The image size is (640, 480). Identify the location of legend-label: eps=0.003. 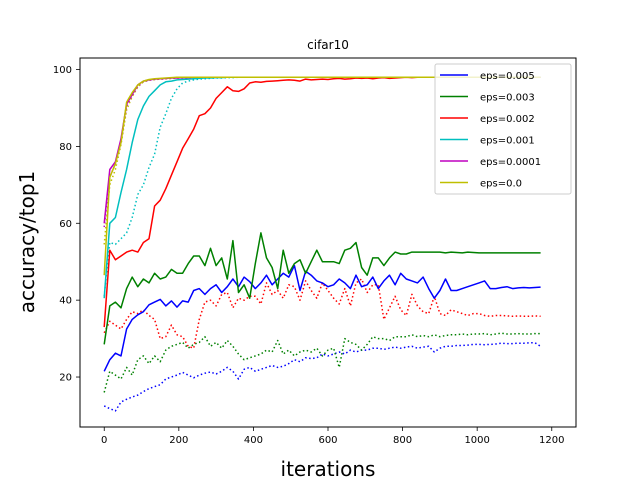
(507, 98).